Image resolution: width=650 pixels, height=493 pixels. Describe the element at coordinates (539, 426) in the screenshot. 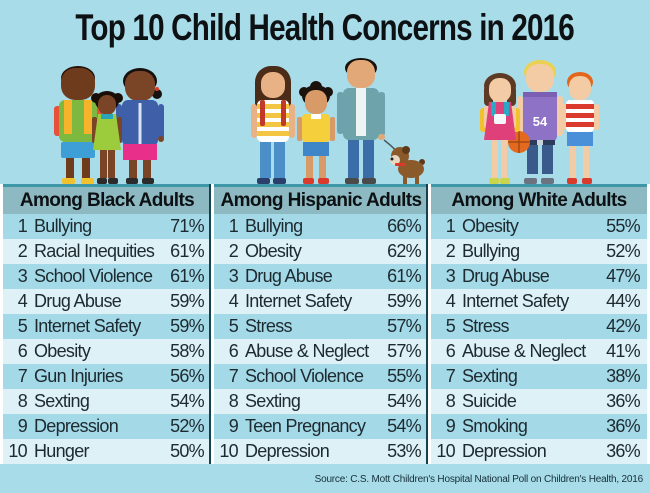

I see `table-row: 9 Smoking 36%` at that location.